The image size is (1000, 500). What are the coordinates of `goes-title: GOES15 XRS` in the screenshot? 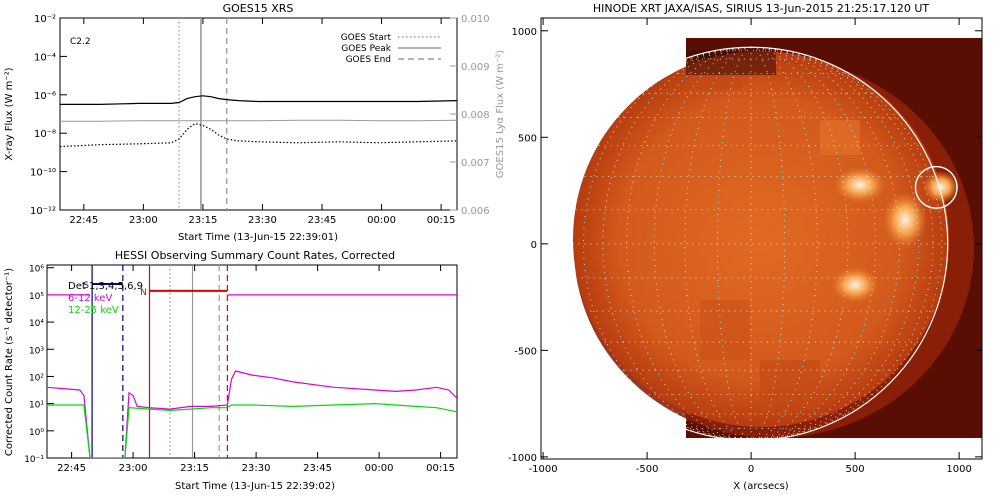 It's located at (258, 8).